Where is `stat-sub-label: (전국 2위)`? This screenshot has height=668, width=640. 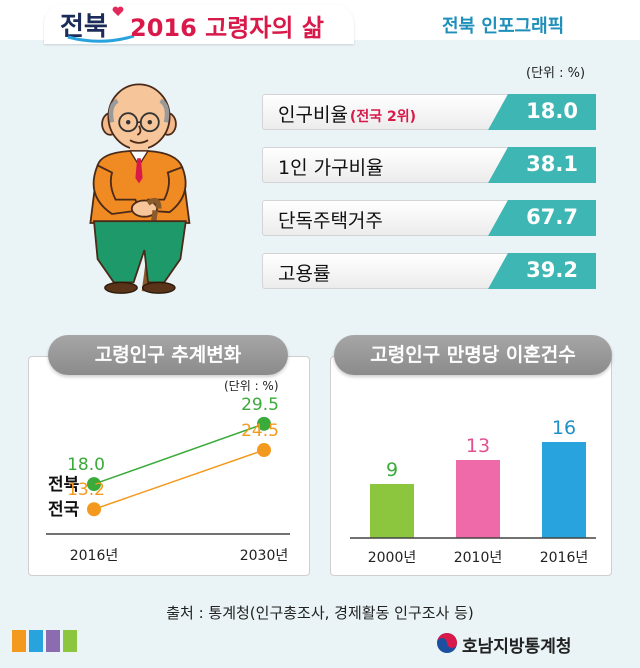 stat-sub-label: (전국 2위) is located at coordinates (382, 117).